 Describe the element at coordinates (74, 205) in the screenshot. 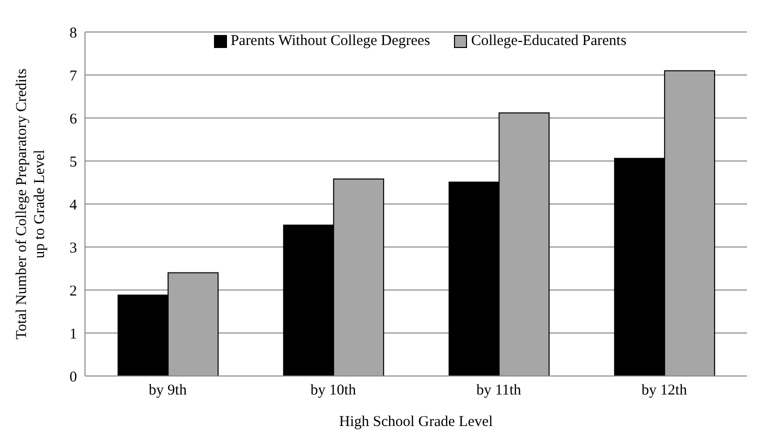

I see `y-tick-label: 4` at that location.